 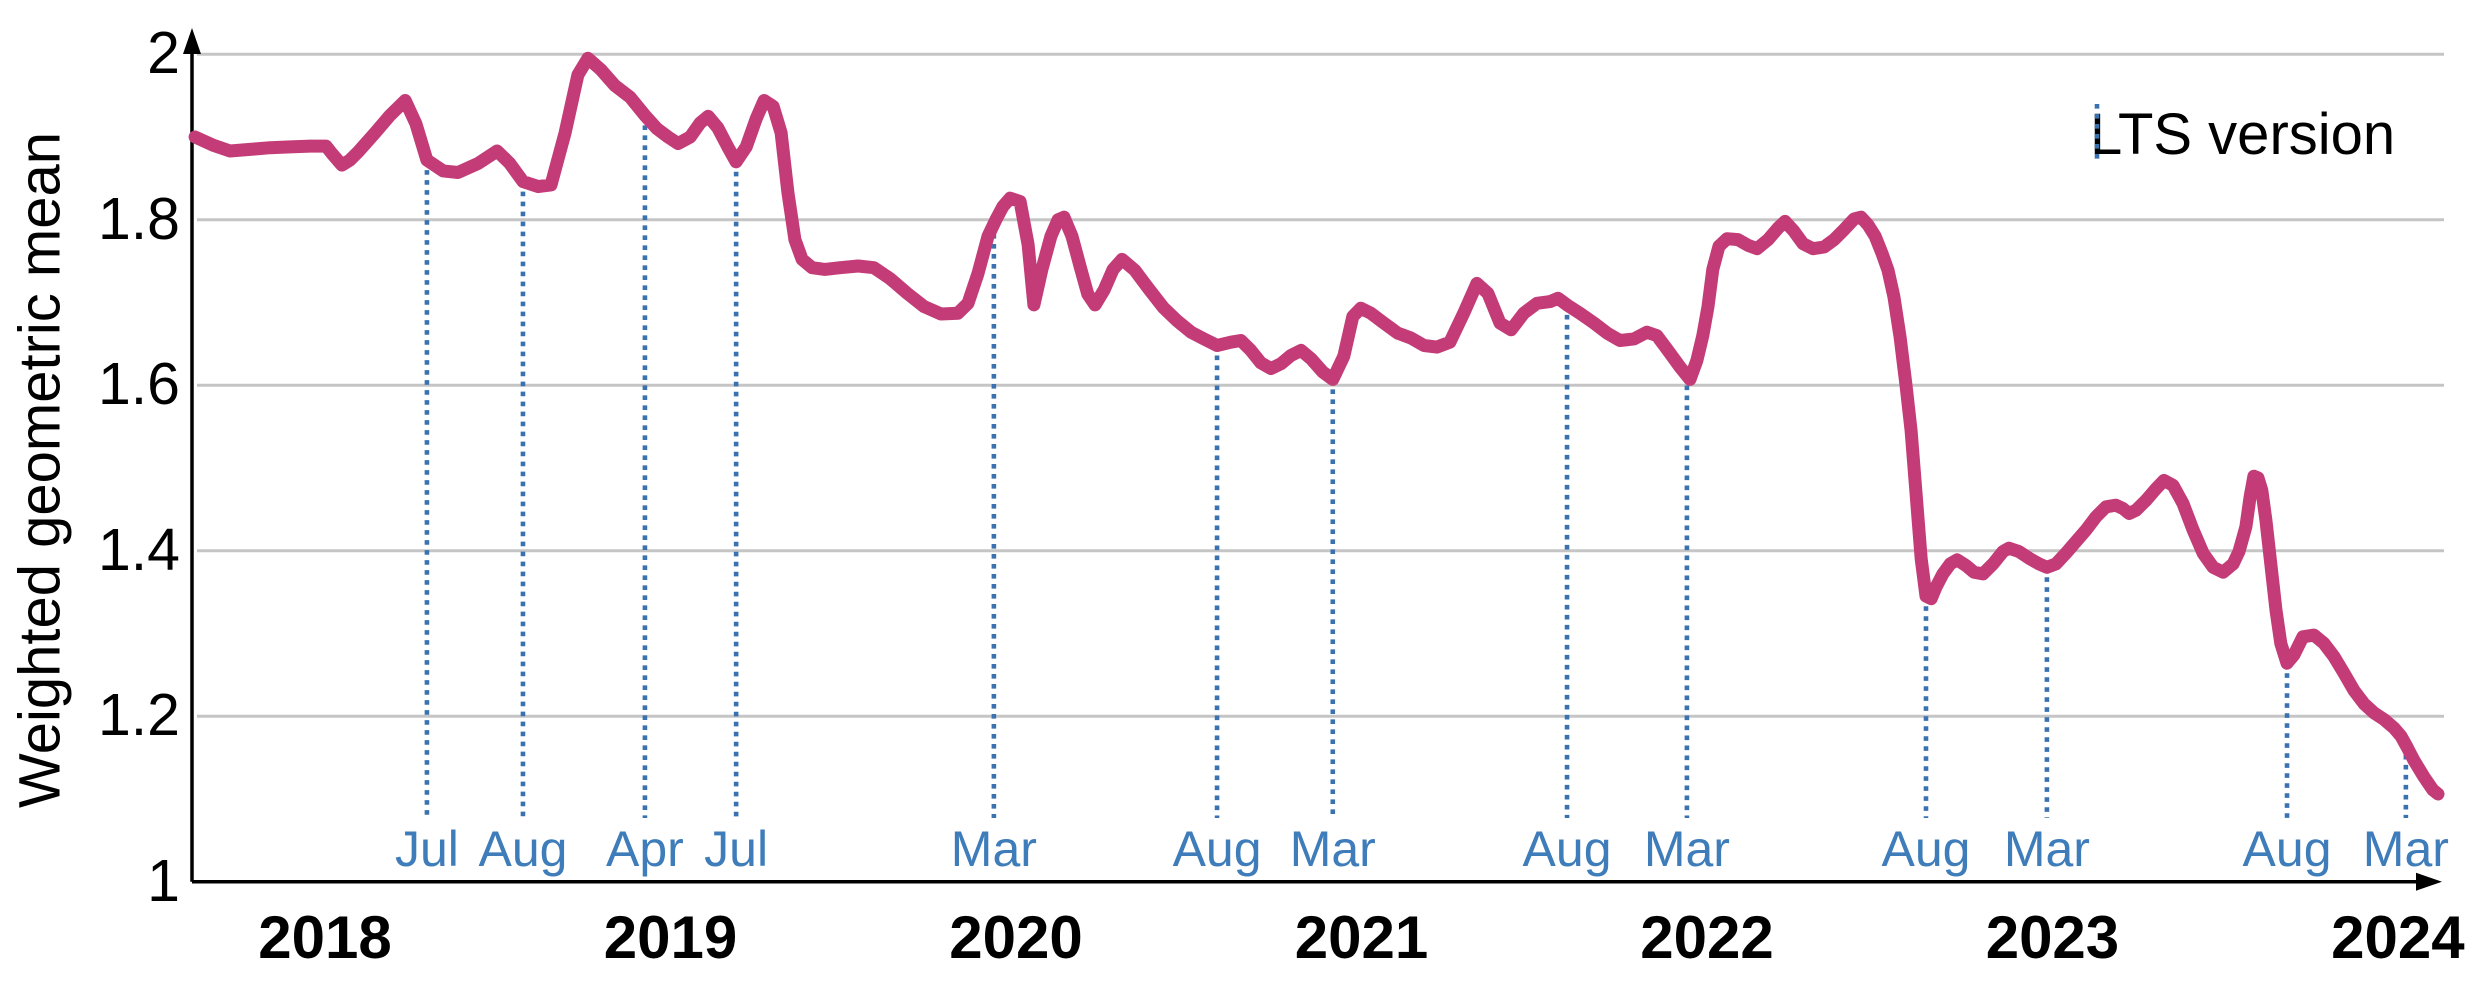 I want to click on x-tick-label: 2023, so click(x=2052, y=937).